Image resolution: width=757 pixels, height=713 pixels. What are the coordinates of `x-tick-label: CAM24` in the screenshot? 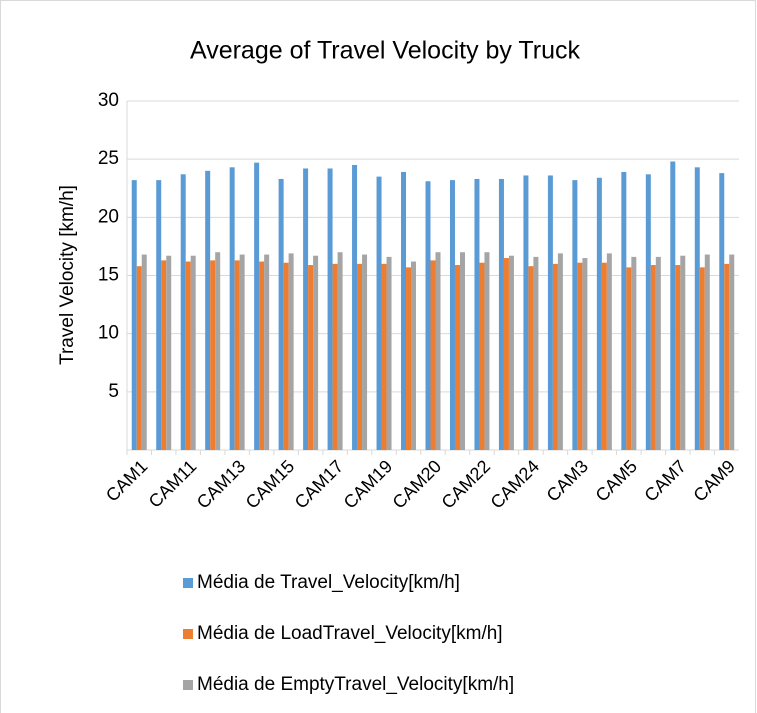 It's located at (515, 484).